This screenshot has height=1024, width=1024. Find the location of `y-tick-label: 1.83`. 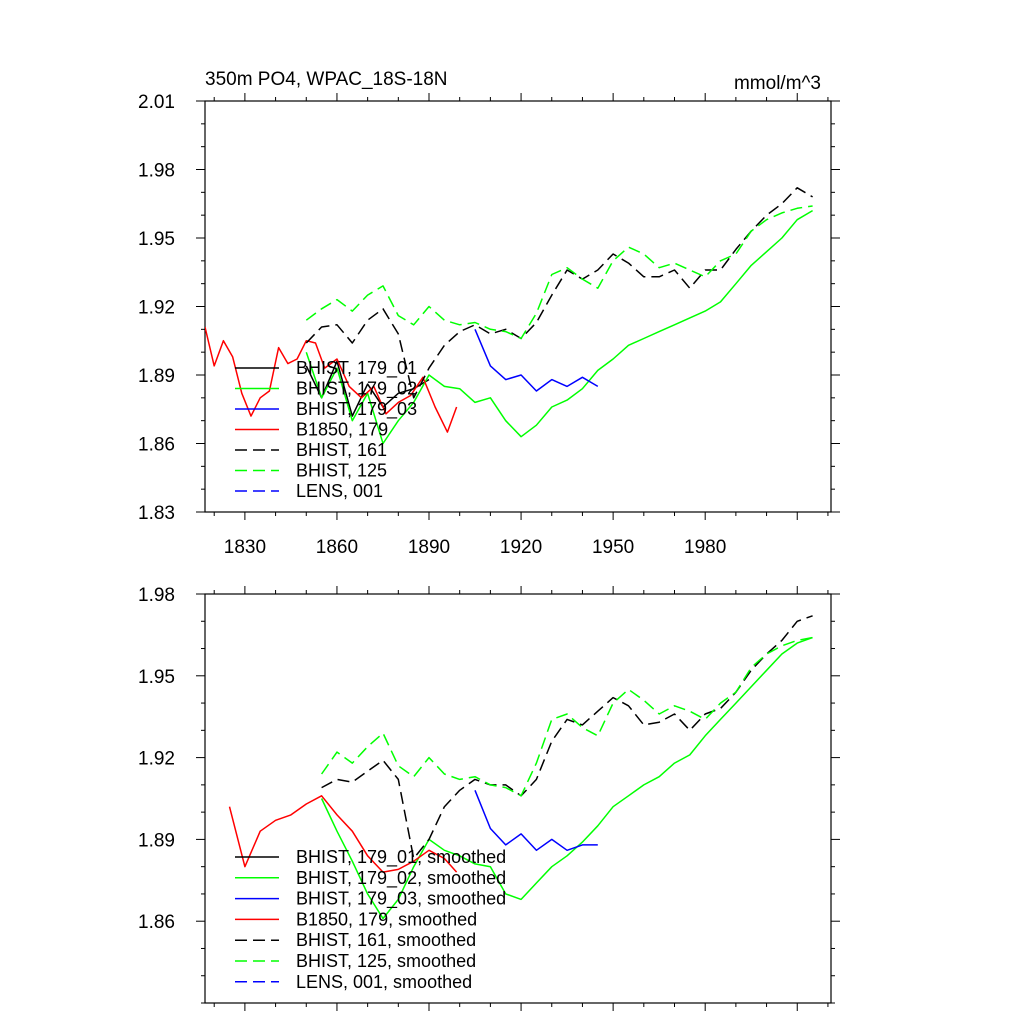

y-tick-label: 1.83 is located at coordinates (156, 513).